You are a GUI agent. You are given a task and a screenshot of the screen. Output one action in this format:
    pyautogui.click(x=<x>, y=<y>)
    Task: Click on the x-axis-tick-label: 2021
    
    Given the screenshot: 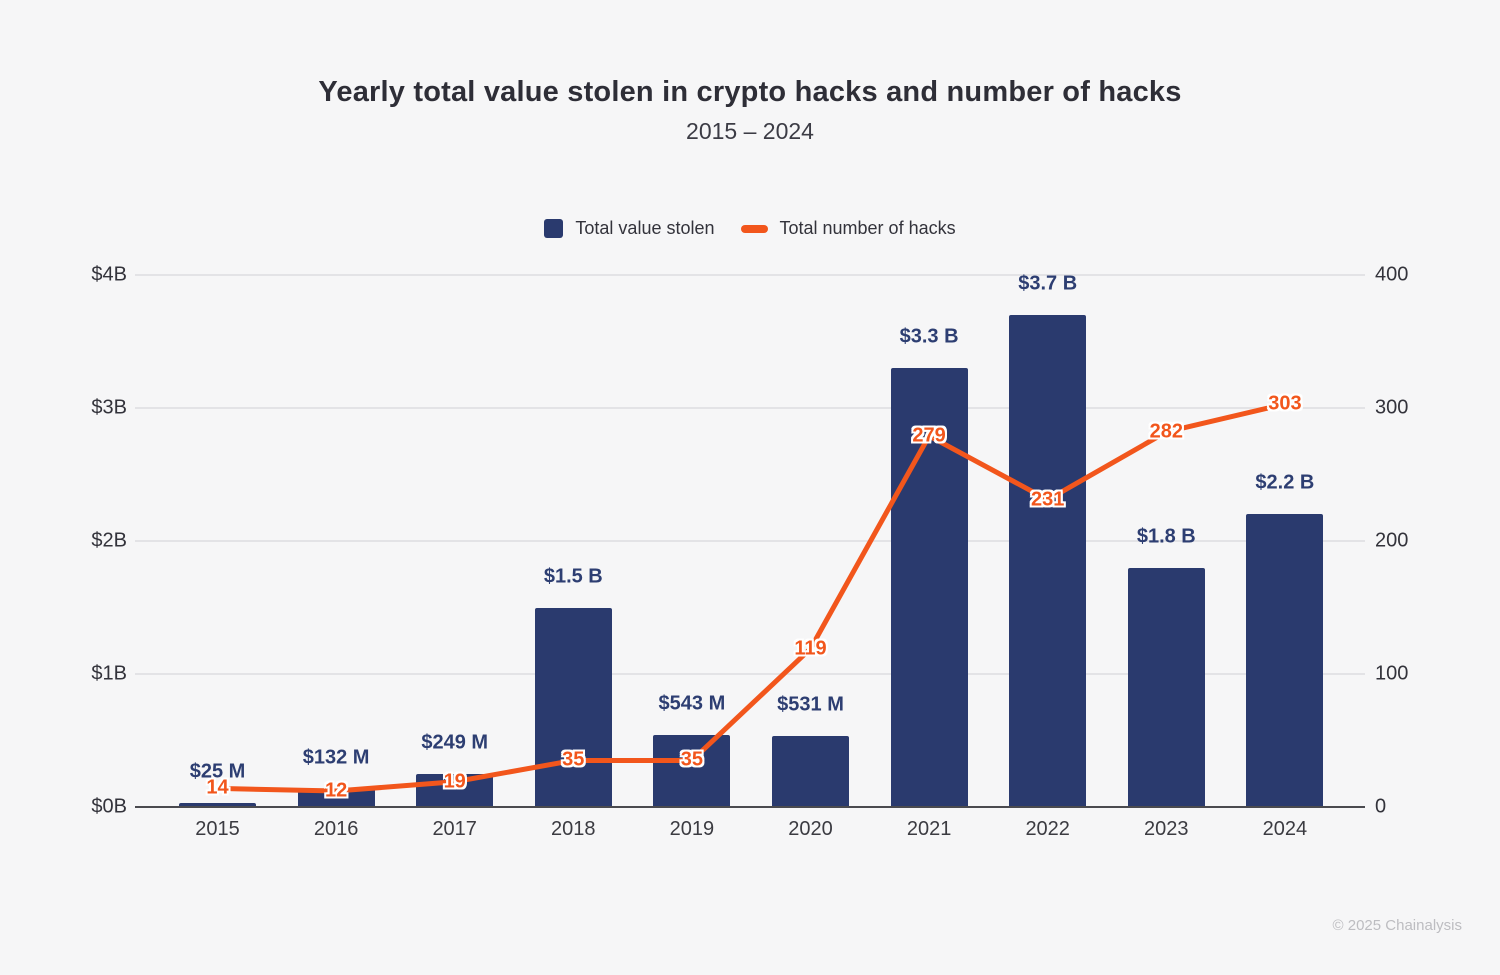 What is the action you would take?
    pyautogui.click(x=929, y=829)
    